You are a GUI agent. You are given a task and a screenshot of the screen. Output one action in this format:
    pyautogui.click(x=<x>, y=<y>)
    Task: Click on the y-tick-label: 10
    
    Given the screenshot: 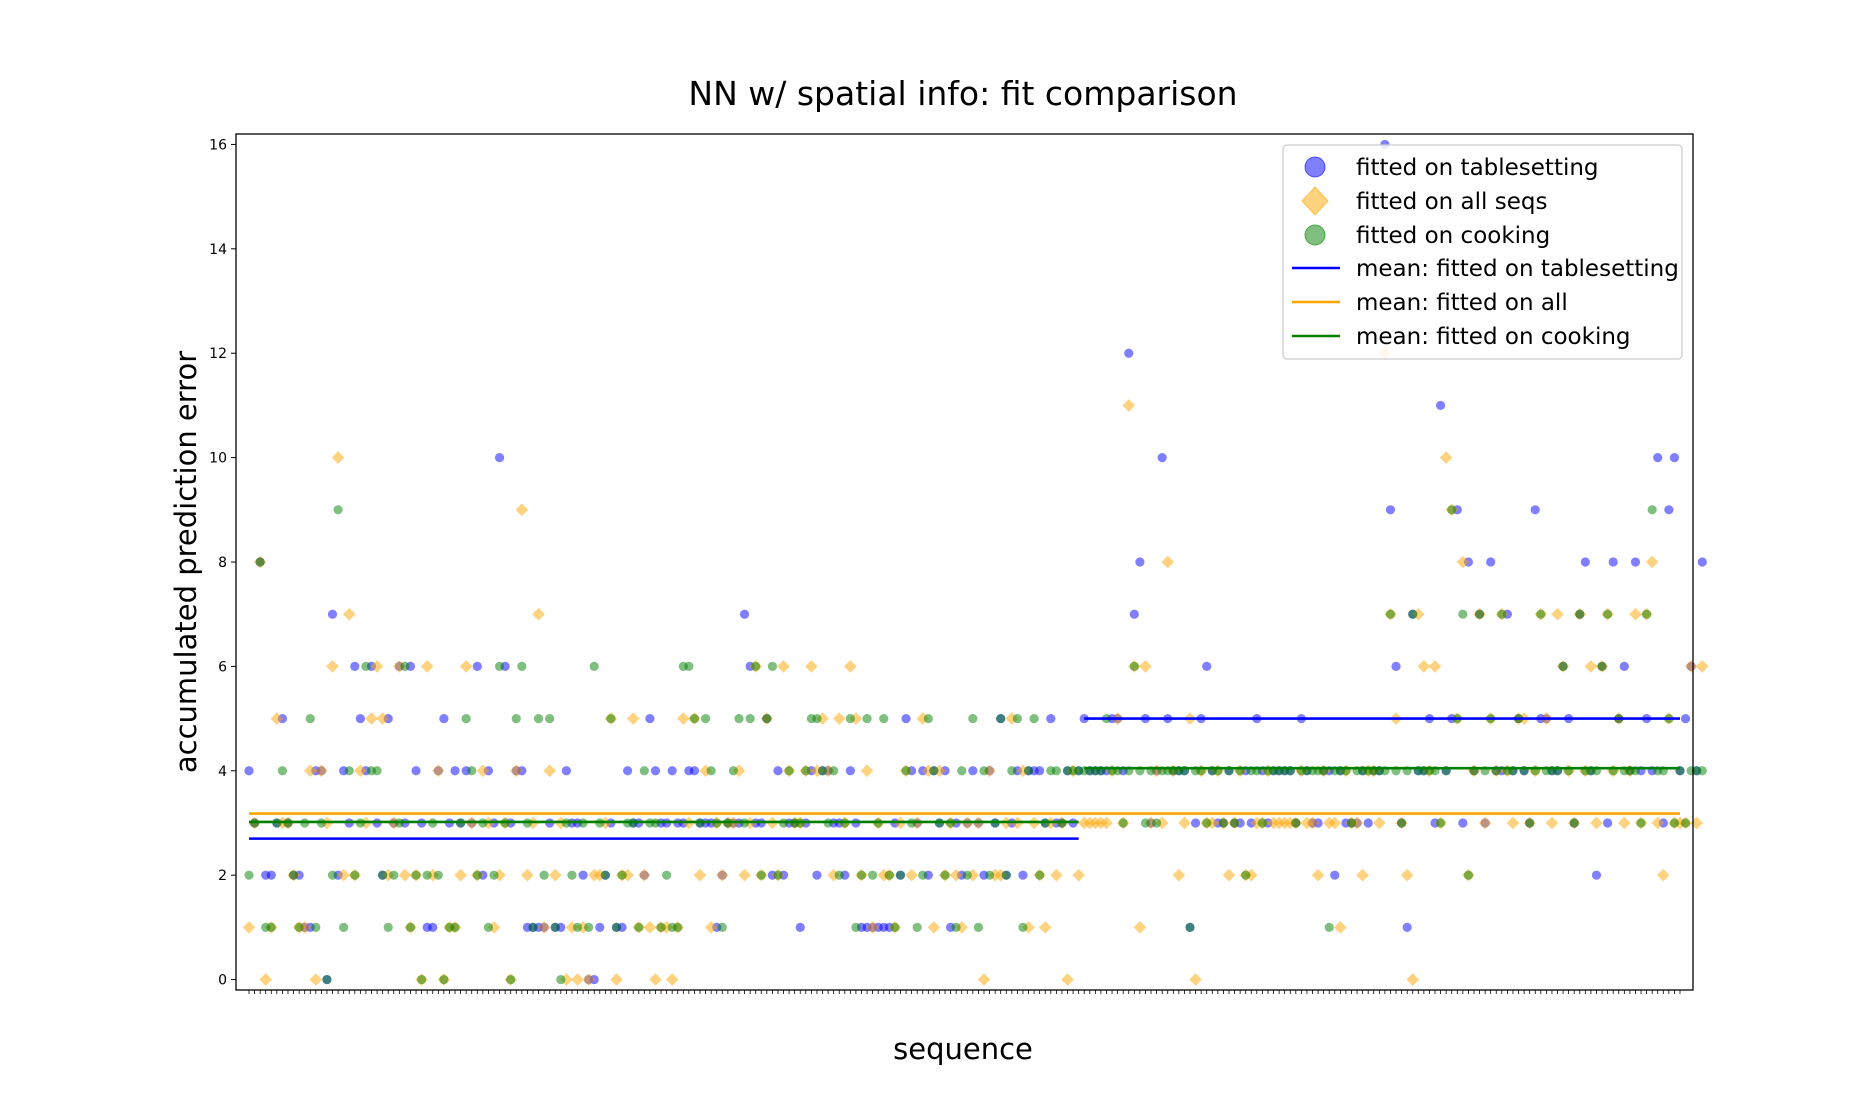 What is the action you would take?
    pyautogui.click(x=218, y=459)
    